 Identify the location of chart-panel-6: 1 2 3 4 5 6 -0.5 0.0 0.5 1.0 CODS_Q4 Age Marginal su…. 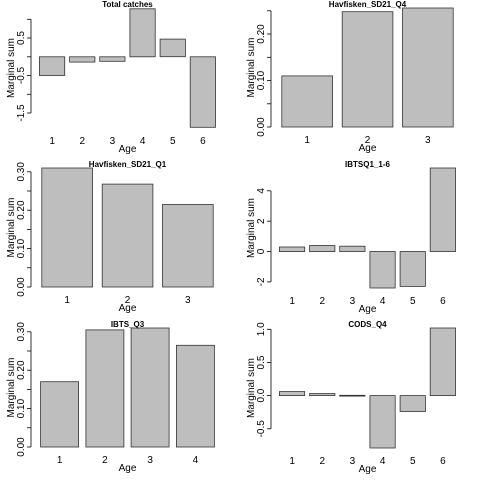
(351, 397).